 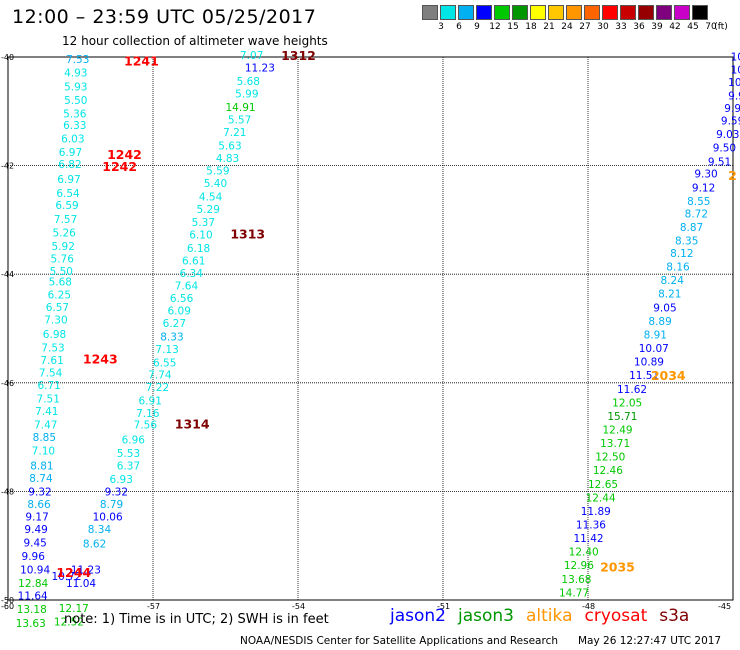 What do you see at coordinates (48, 386) in the screenshot?
I see `wave-height-value: 6.71` at bounding box center [48, 386].